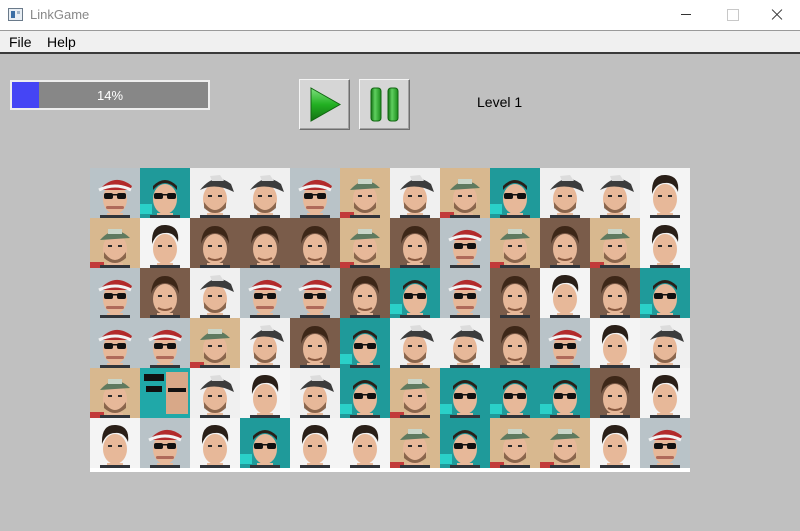  I want to click on play-icon, so click(326, 104).